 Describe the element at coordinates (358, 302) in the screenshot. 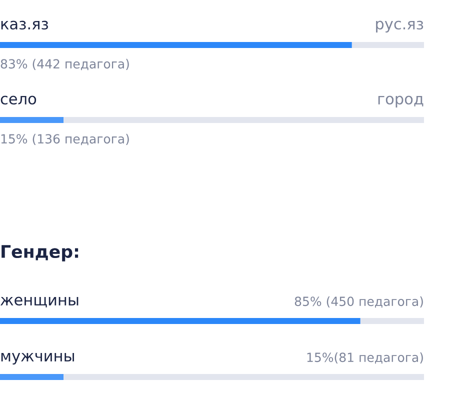

I see `annotation: 85% (450 педагога)` at that location.